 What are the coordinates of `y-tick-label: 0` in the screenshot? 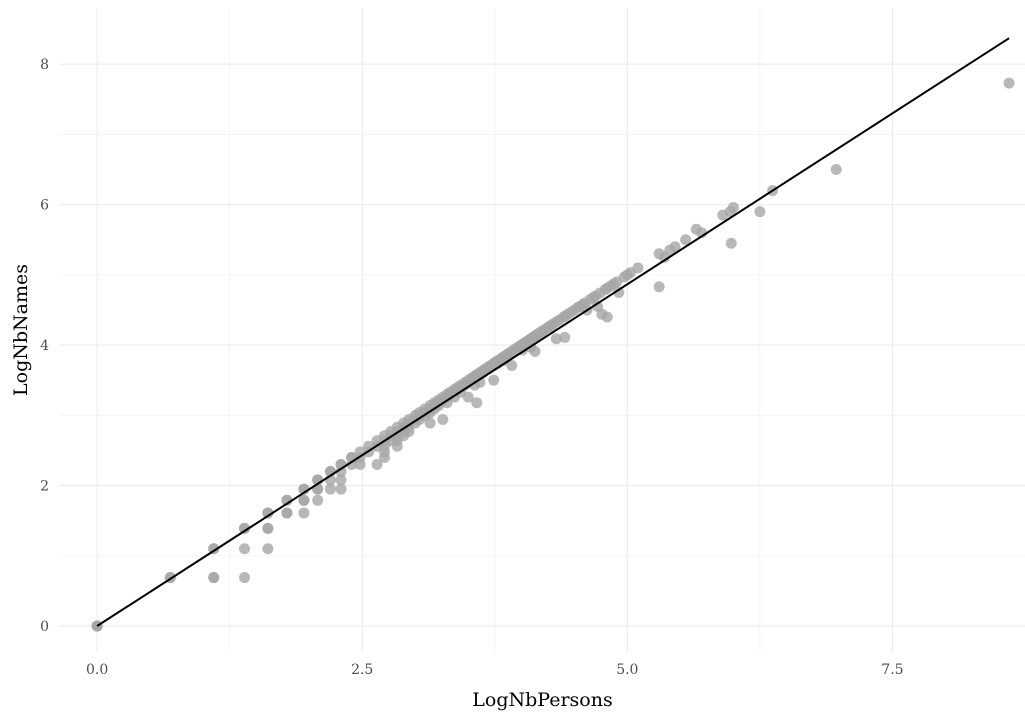 It's located at (44, 627).